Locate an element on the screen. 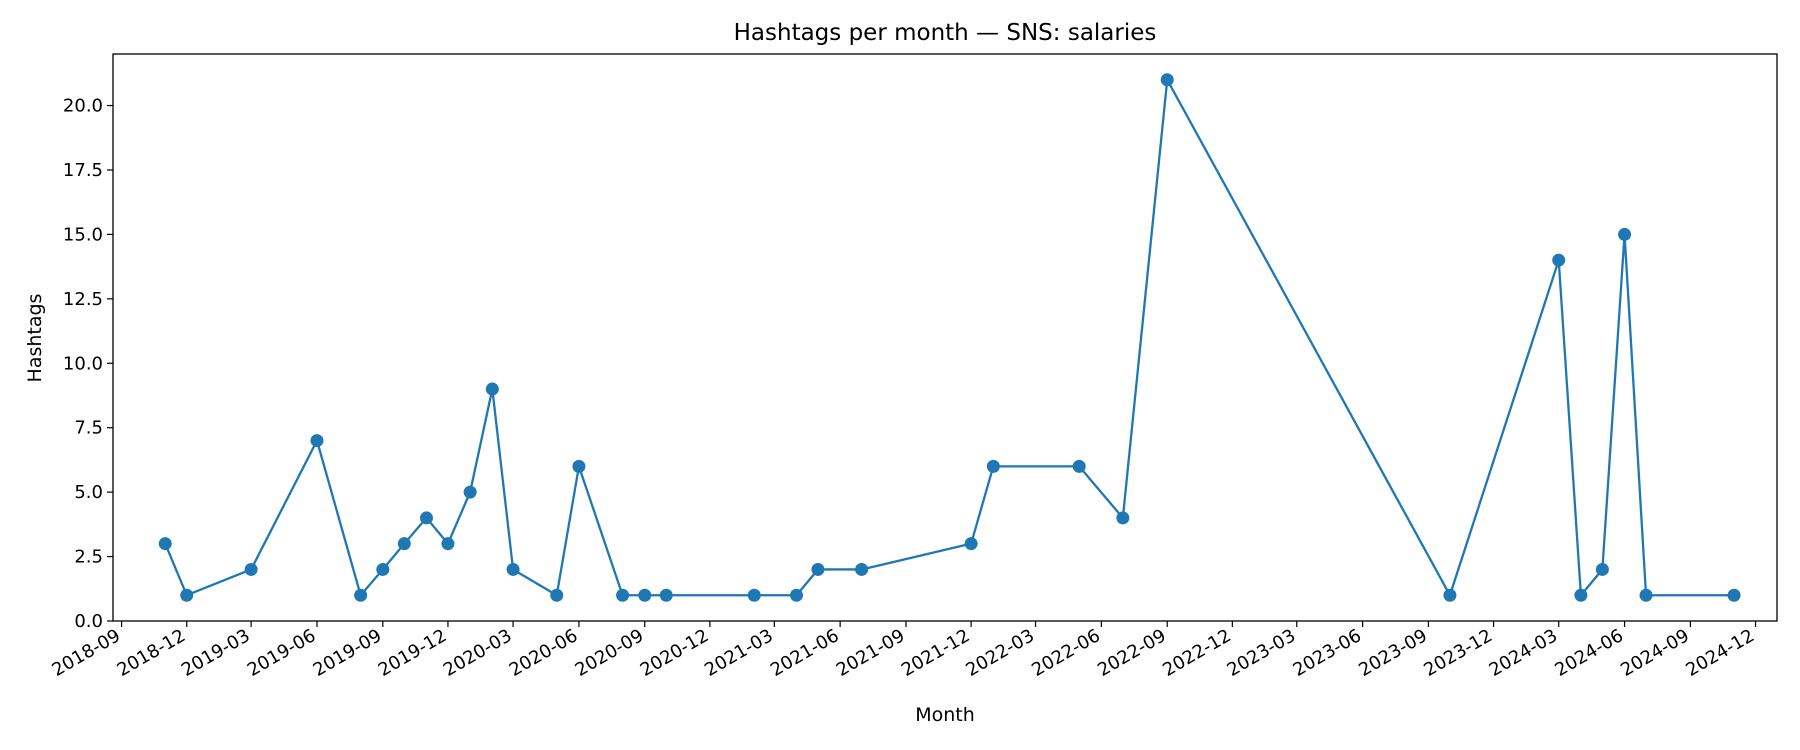 The height and width of the screenshot is (750, 1800). x-tick-label: 2021-03 is located at coordinates (739, 653).